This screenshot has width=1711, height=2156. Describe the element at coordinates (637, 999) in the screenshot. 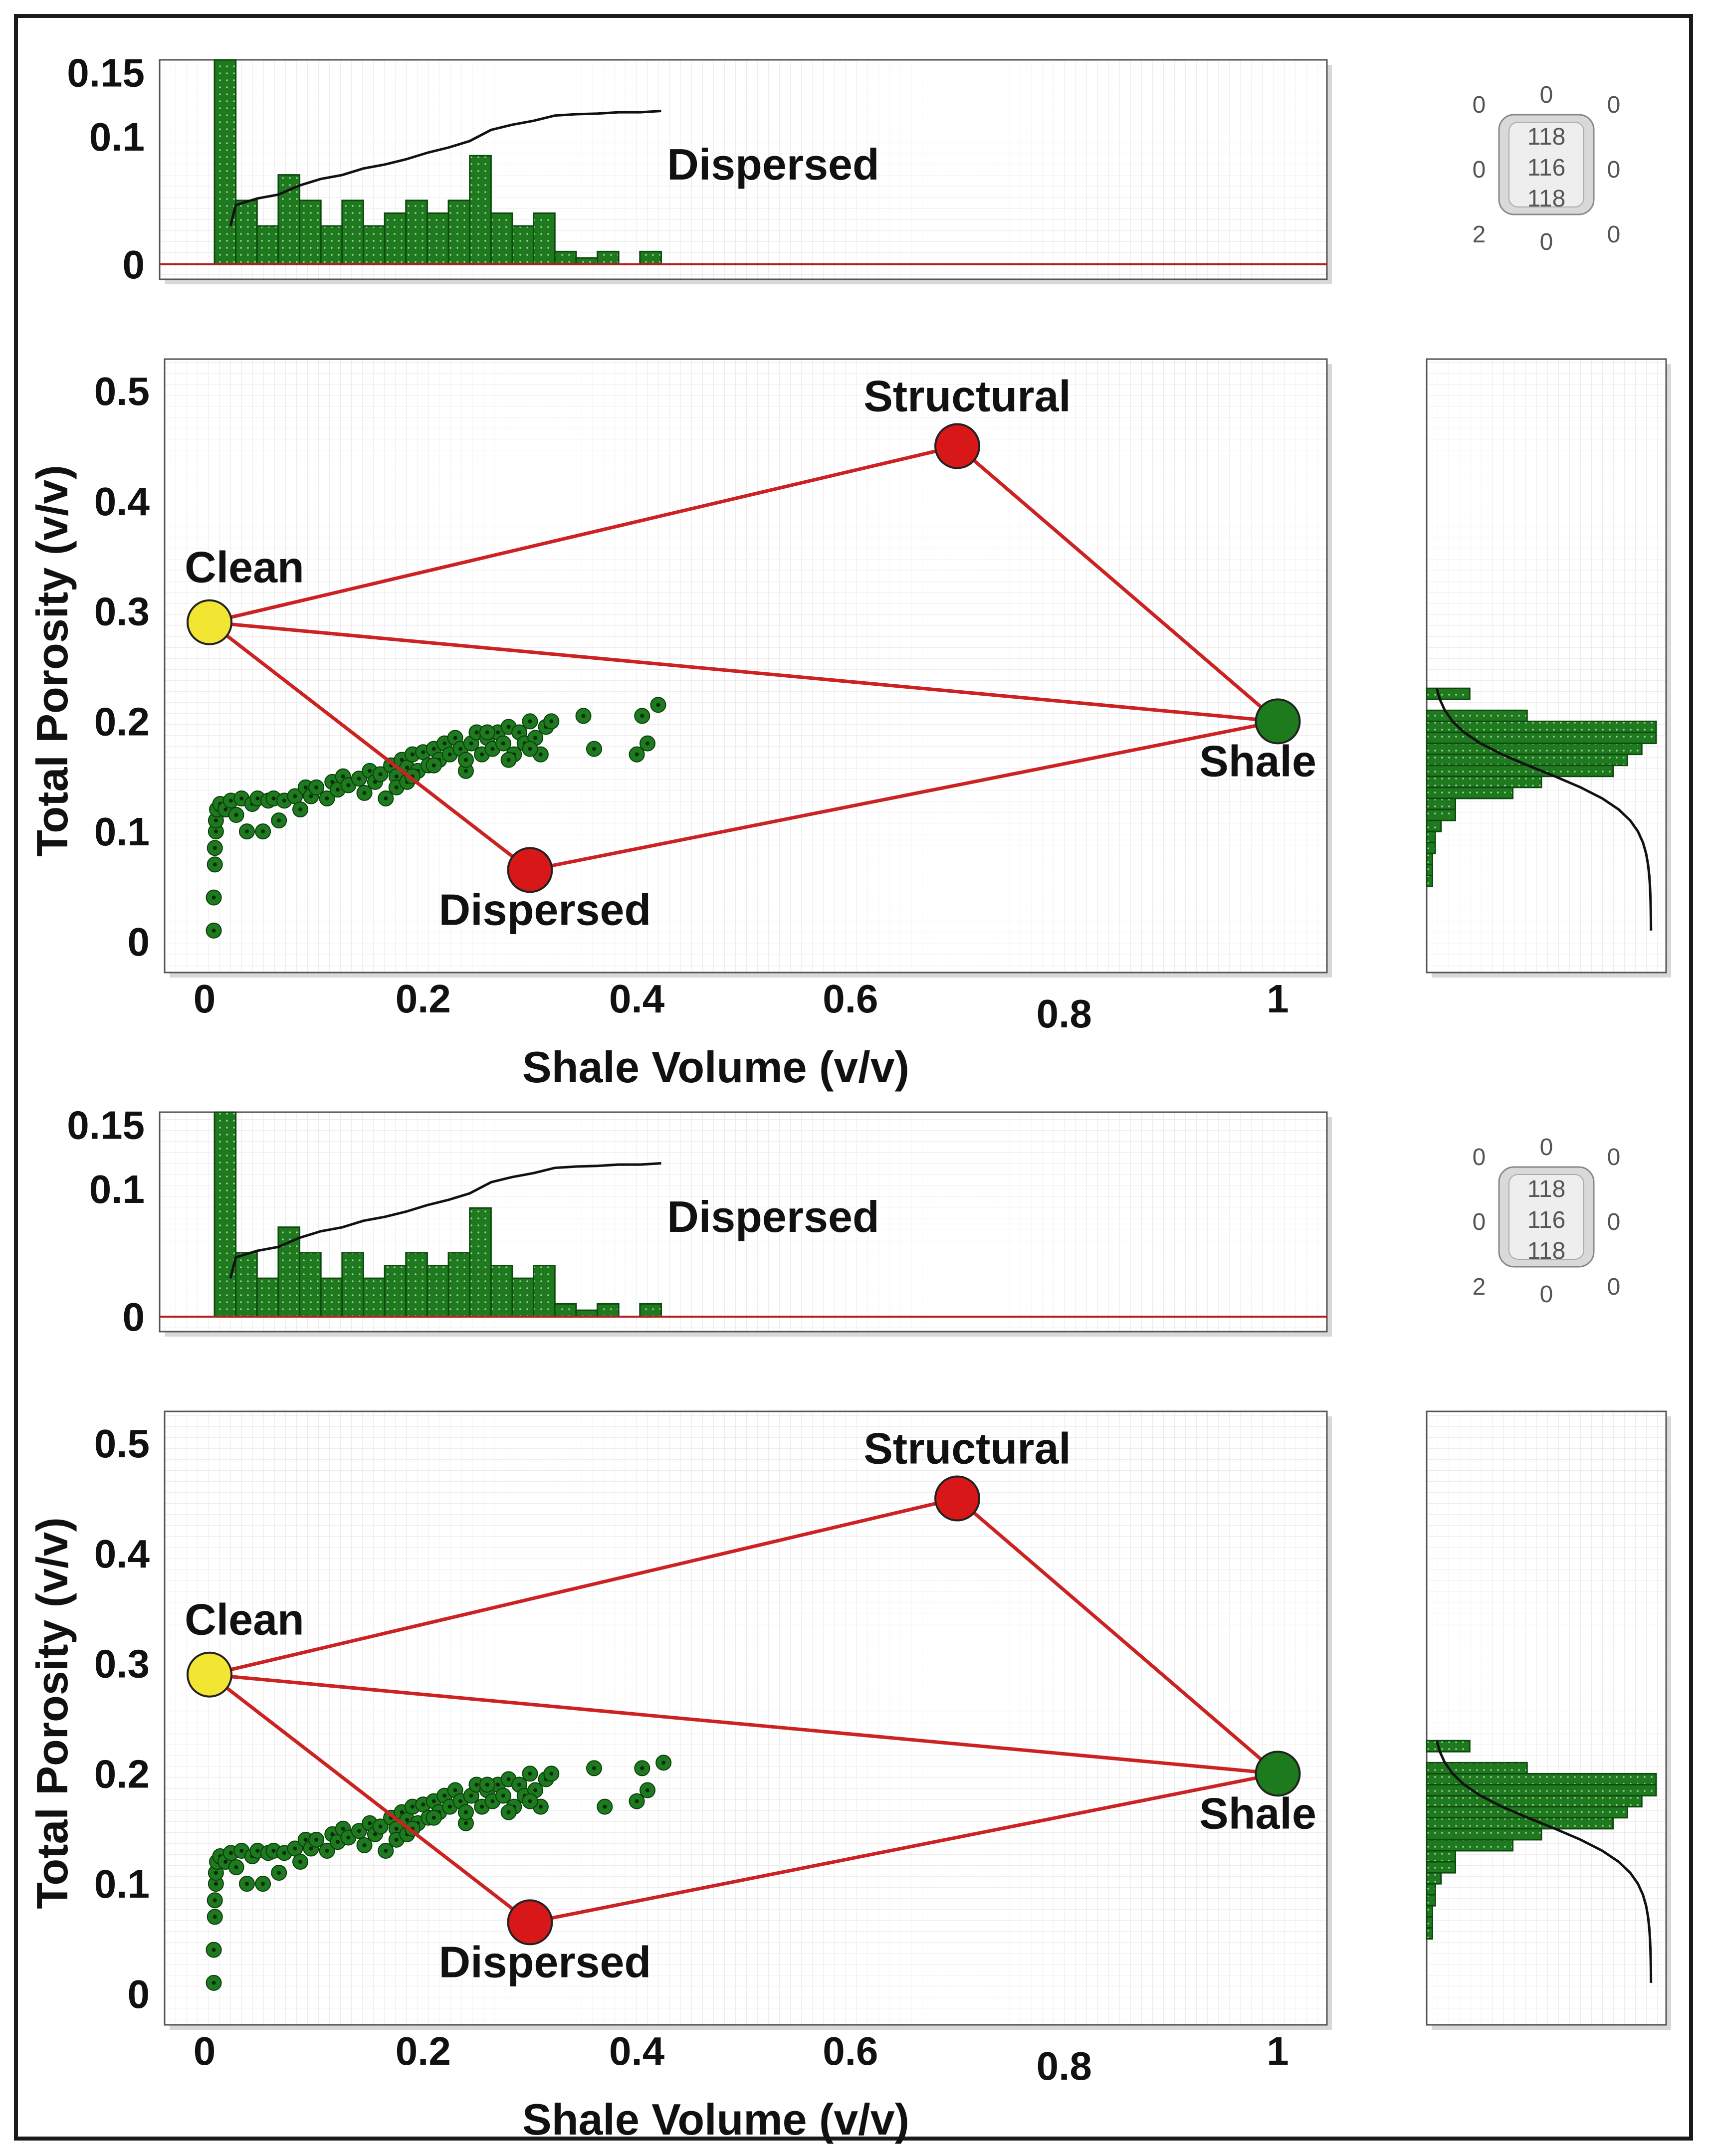

I see `x-tick-label: 0.4` at that location.